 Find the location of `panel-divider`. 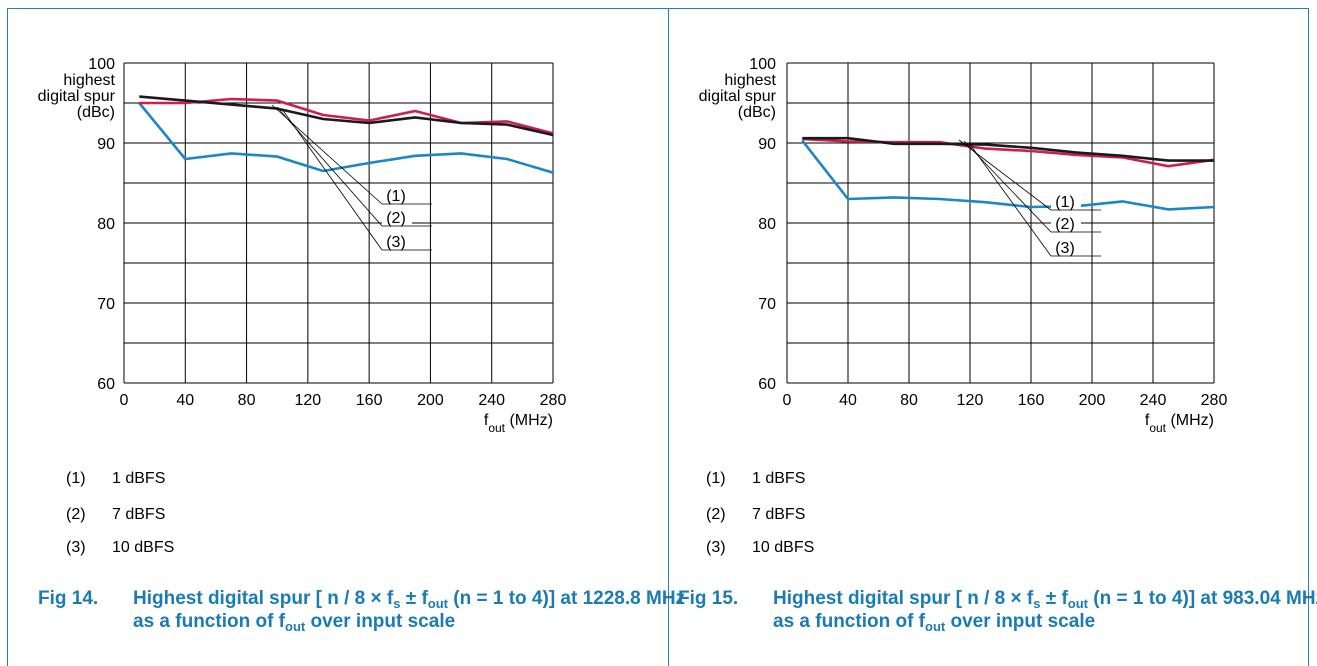

panel-divider is located at coordinates (668, 337).